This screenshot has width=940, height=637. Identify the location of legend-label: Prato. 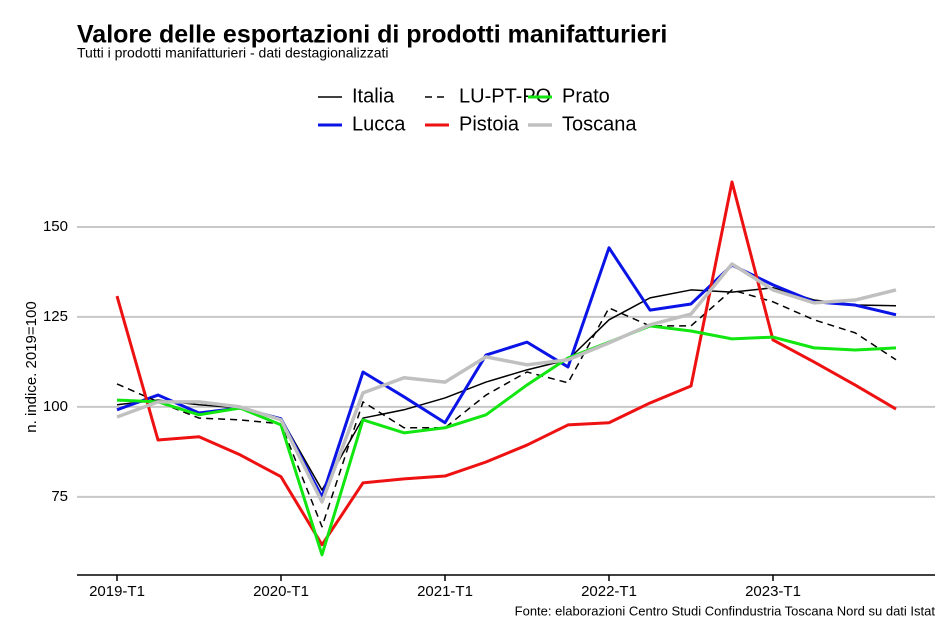
(586, 96).